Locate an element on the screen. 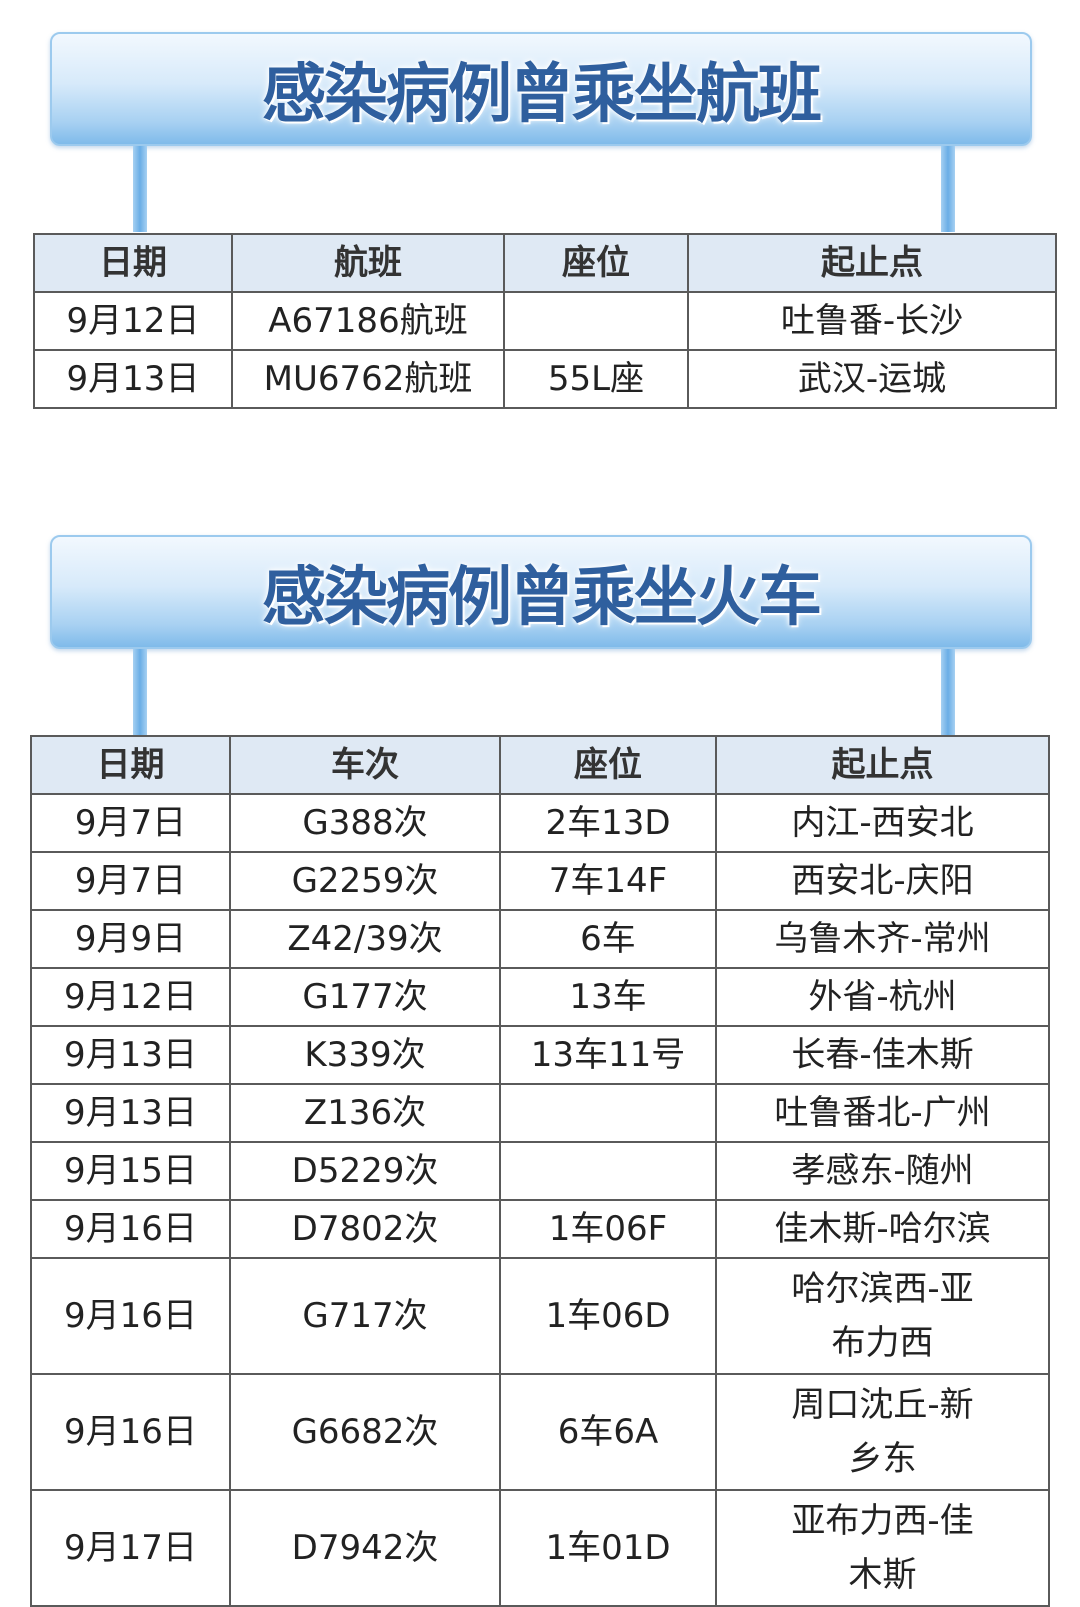 The height and width of the screenshot is (1607, 1080). table-cell: 西安北-庆阳 is located at coordinates (882, 881).